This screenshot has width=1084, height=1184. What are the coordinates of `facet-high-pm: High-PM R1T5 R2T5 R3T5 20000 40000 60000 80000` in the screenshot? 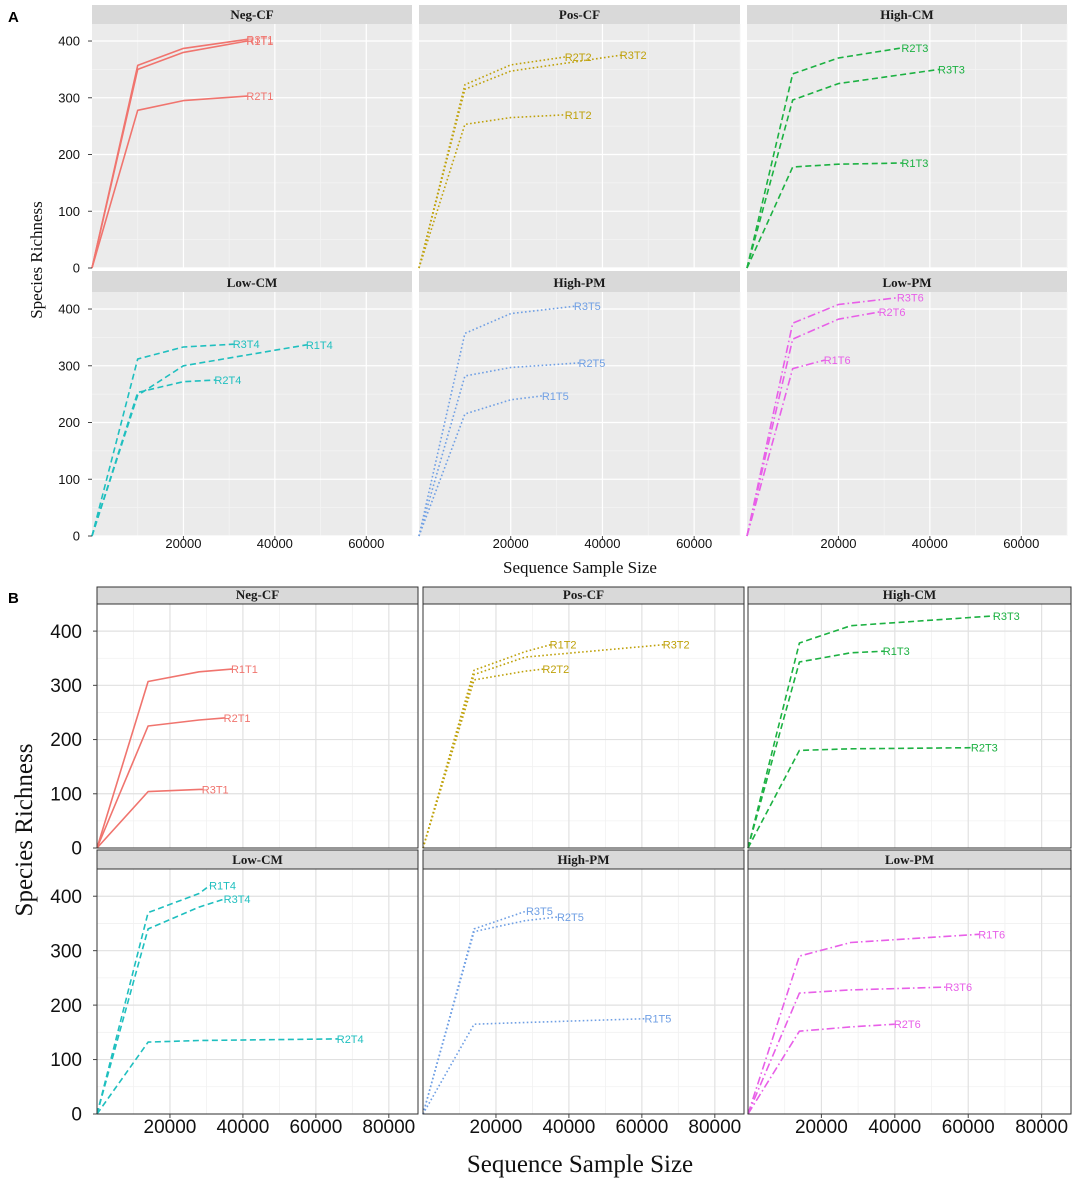 It's located at (583, 993).